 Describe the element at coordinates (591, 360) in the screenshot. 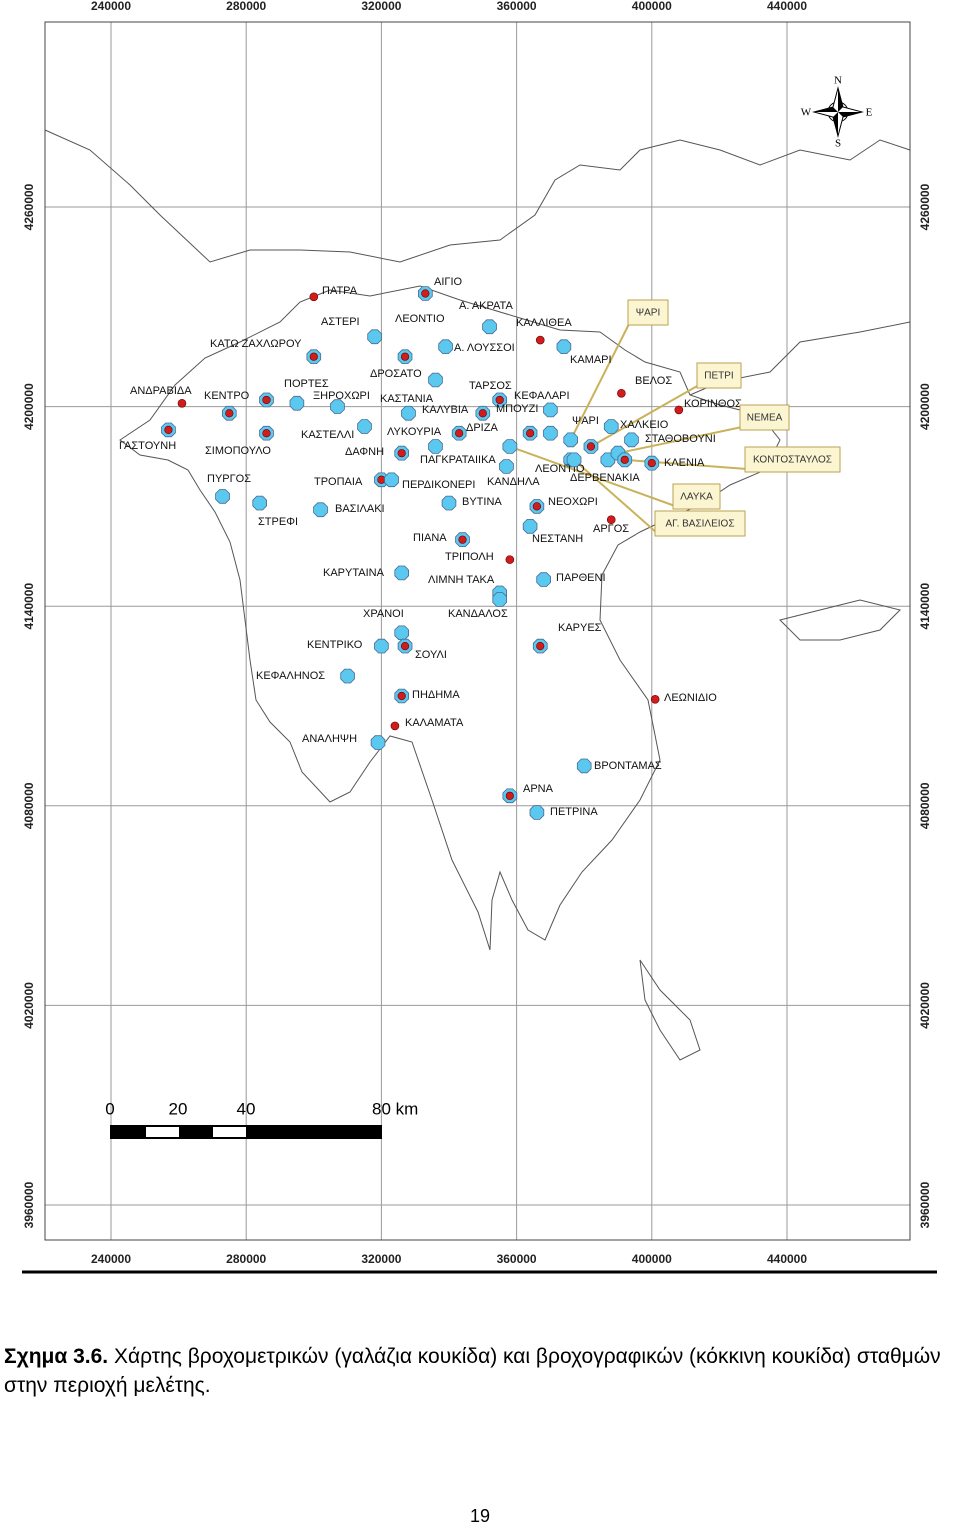

I see `station-label: ΚΑΜΑΡΙ` at that location.